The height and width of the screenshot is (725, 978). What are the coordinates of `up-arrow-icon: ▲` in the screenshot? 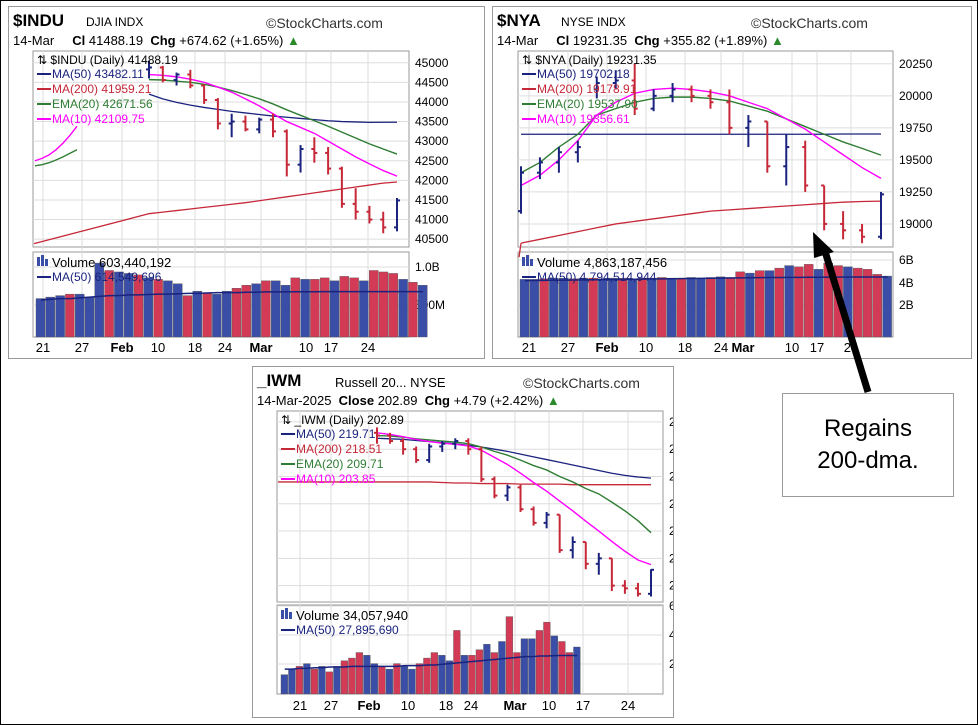 It's located at (293, 40).